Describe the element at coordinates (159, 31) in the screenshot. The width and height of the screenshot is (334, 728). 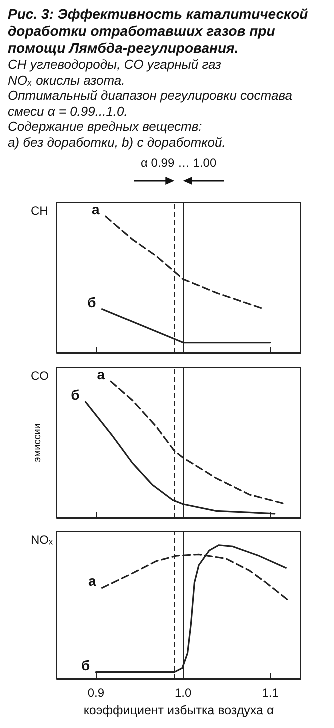
I see `text: Рис. 3: Эффективность каталитической доработки отработавших газов при помощи Лямбда-регулирования.` at that location.